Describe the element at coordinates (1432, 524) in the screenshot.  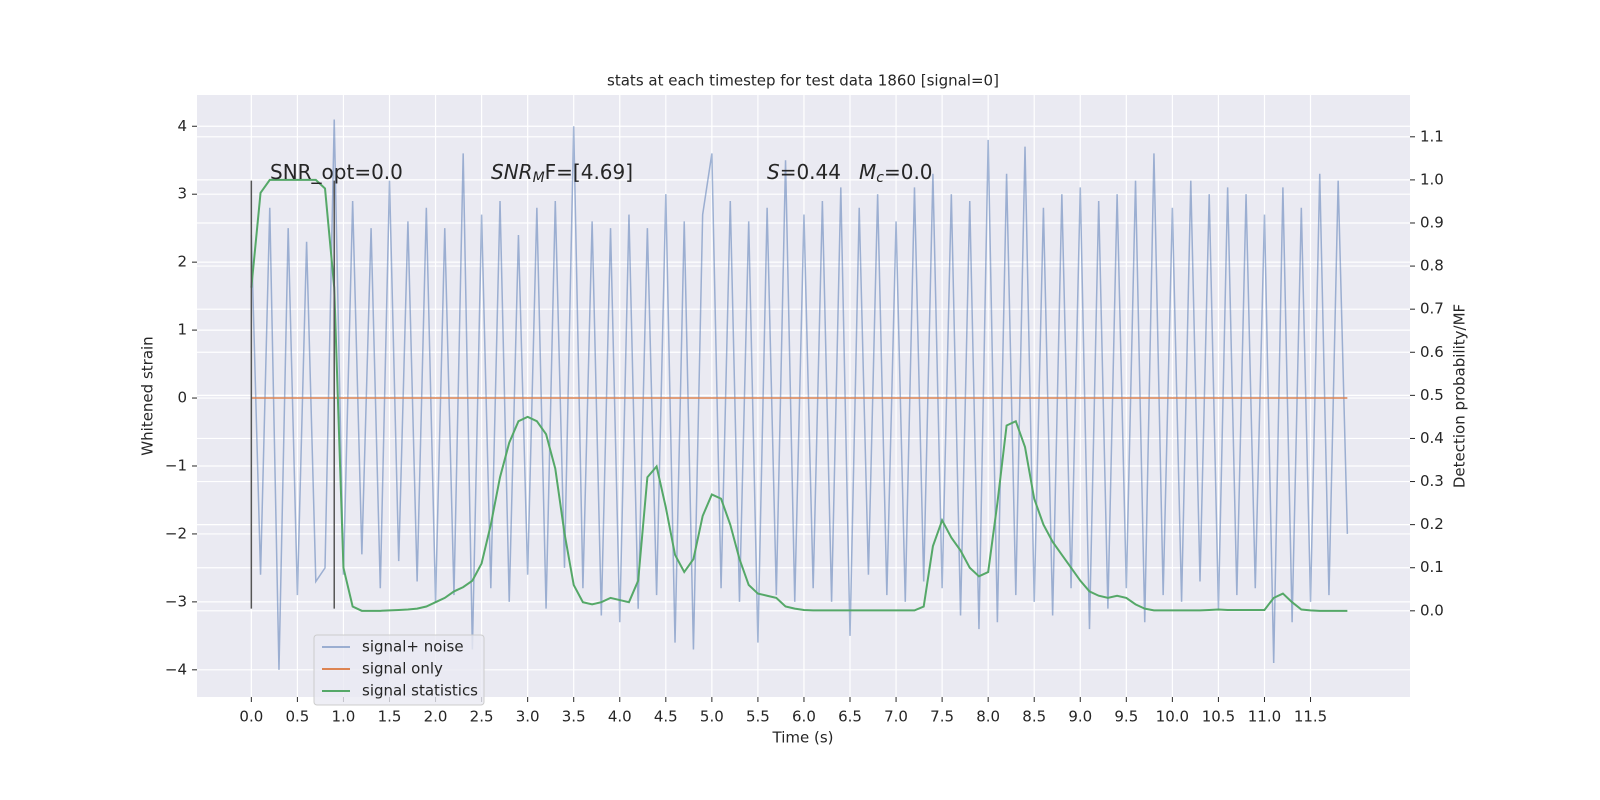
I see `y2-tick-label: 0.2` at that location.